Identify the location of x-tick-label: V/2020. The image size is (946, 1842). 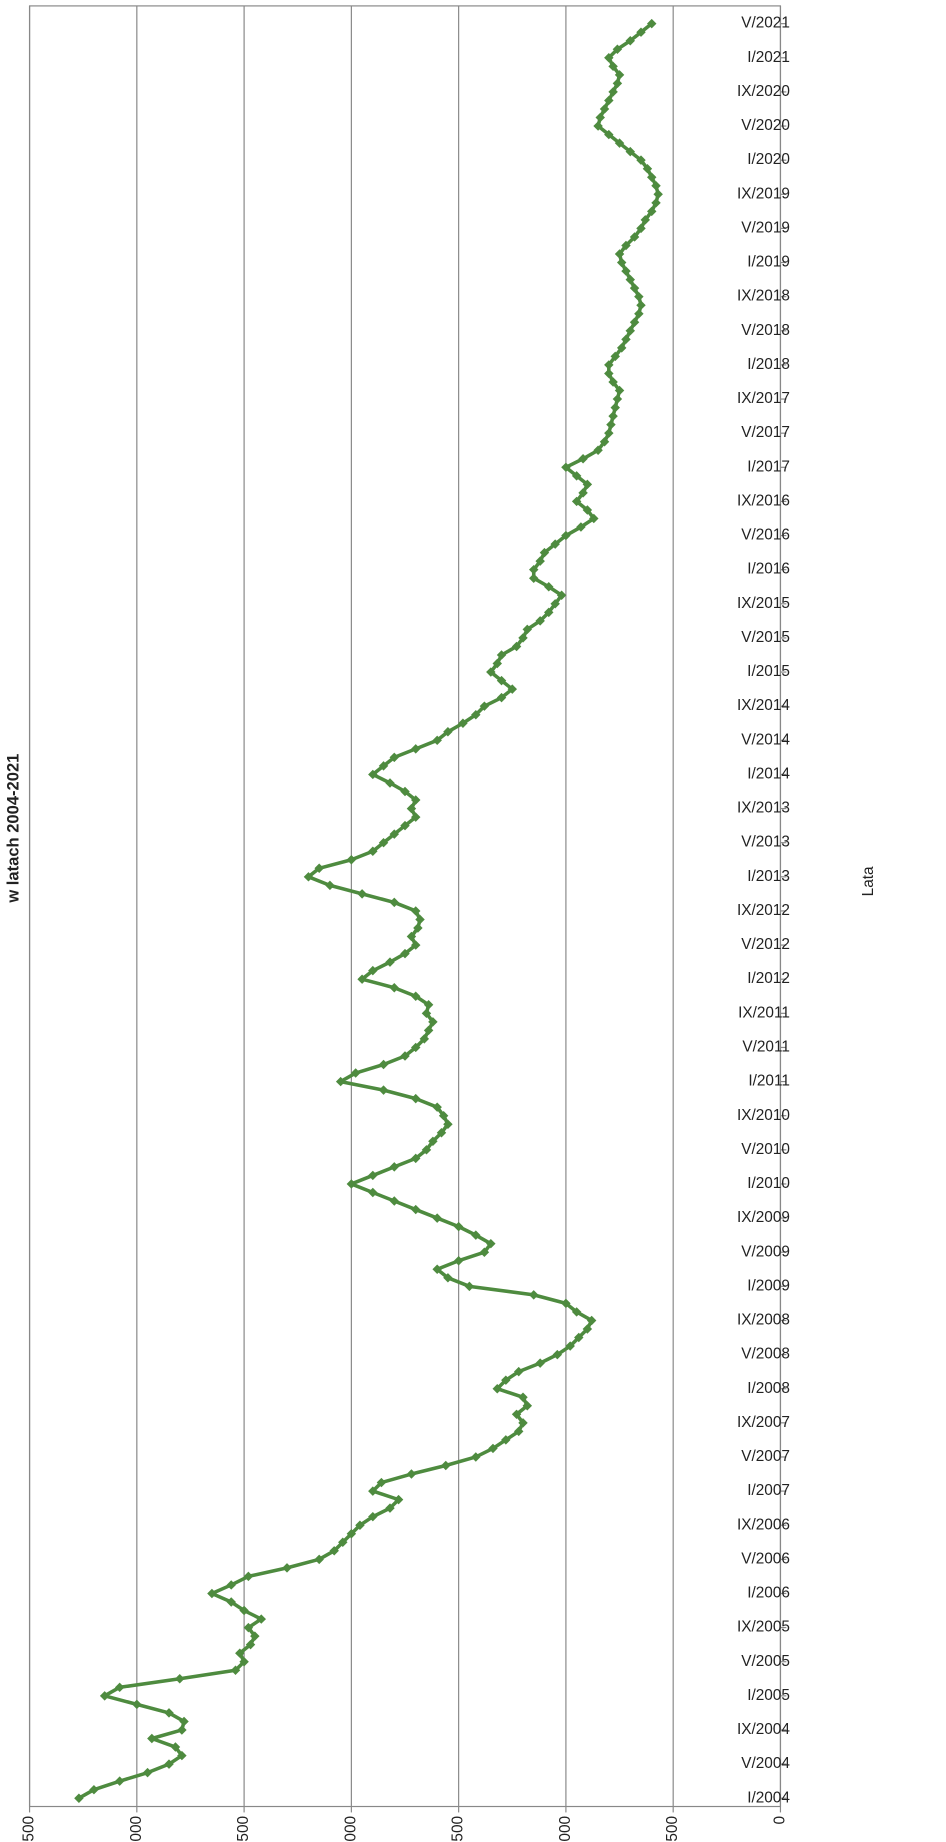
(765, 125).